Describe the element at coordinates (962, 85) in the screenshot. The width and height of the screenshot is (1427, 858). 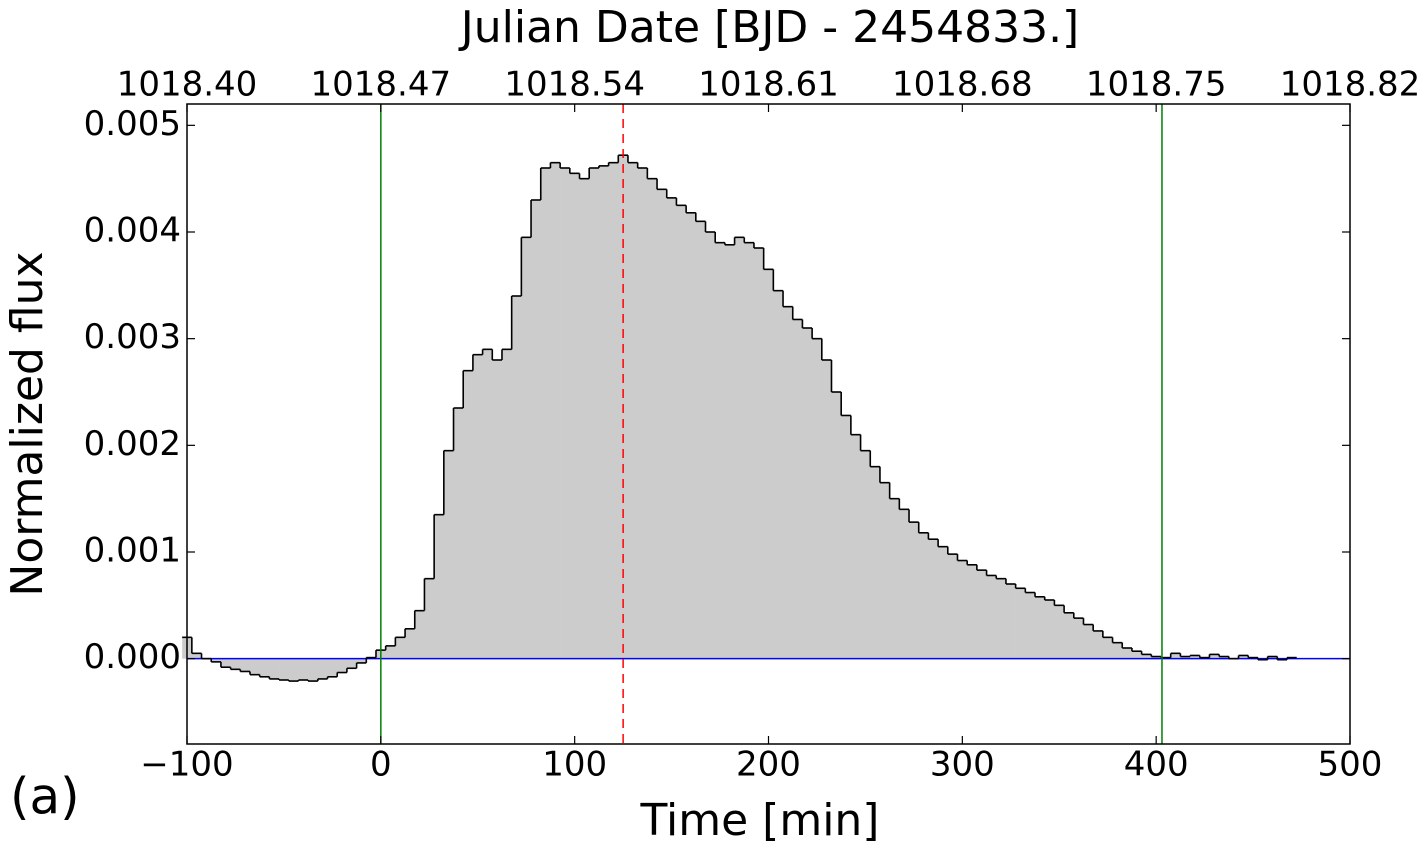
I see `x2-tick-label: 1018.68` at that location.